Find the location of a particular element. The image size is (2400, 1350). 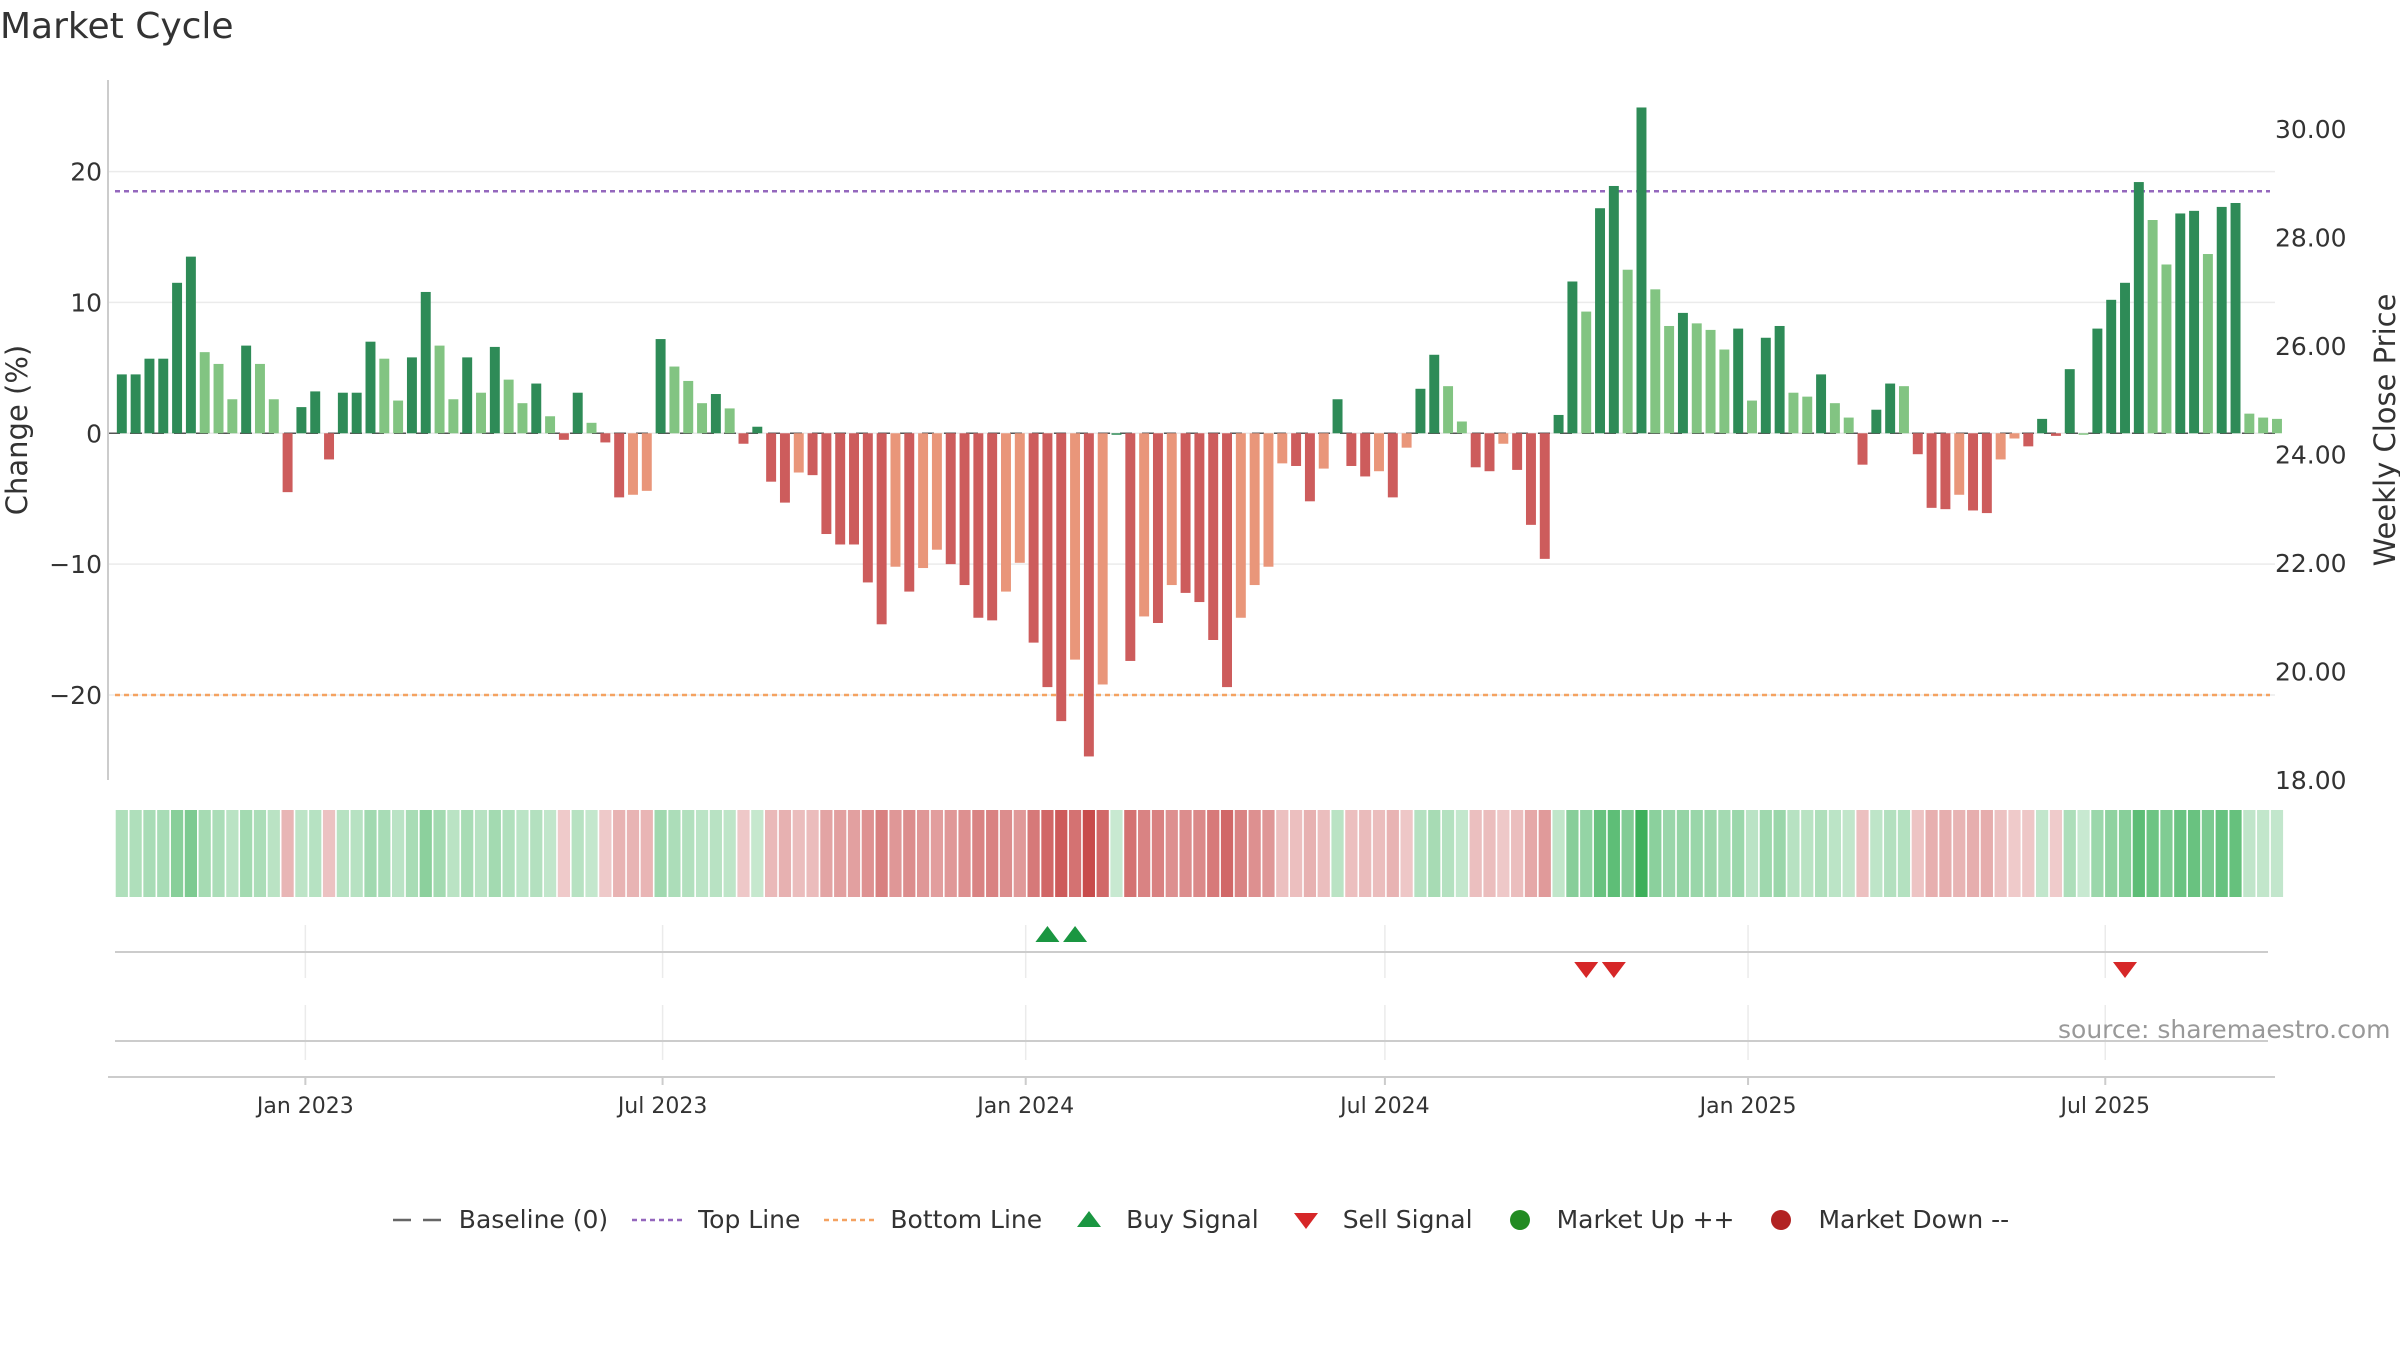

x-tick-label: Jul 2024 is located at coordinates (1384, 1106).